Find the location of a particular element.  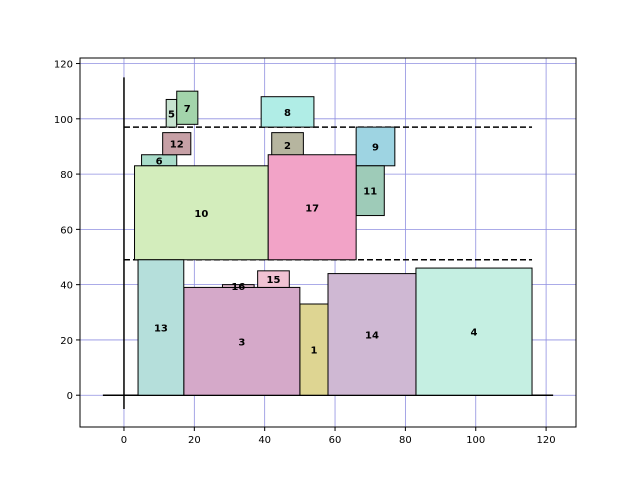

x-tick-label: 0 is located at coordinates (124, 440).